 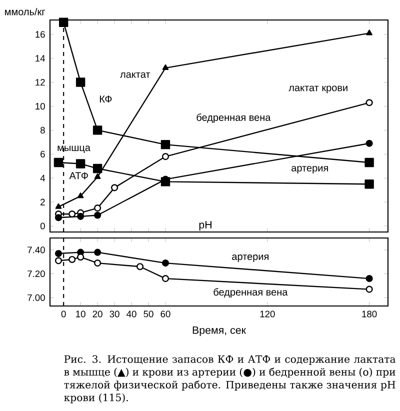 What do you see at coordinates (36, 250) in the screenshot?
I see `y-tick-label: 7.40` at bounding box center [36, 250].